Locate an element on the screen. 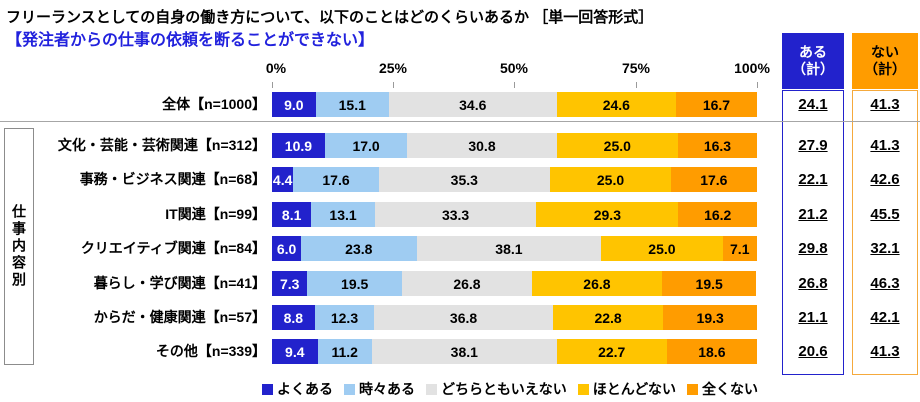 This screenshot has height=402, width=920. row-label: IT関連【n=99】 is located at coordinates (215, 214).